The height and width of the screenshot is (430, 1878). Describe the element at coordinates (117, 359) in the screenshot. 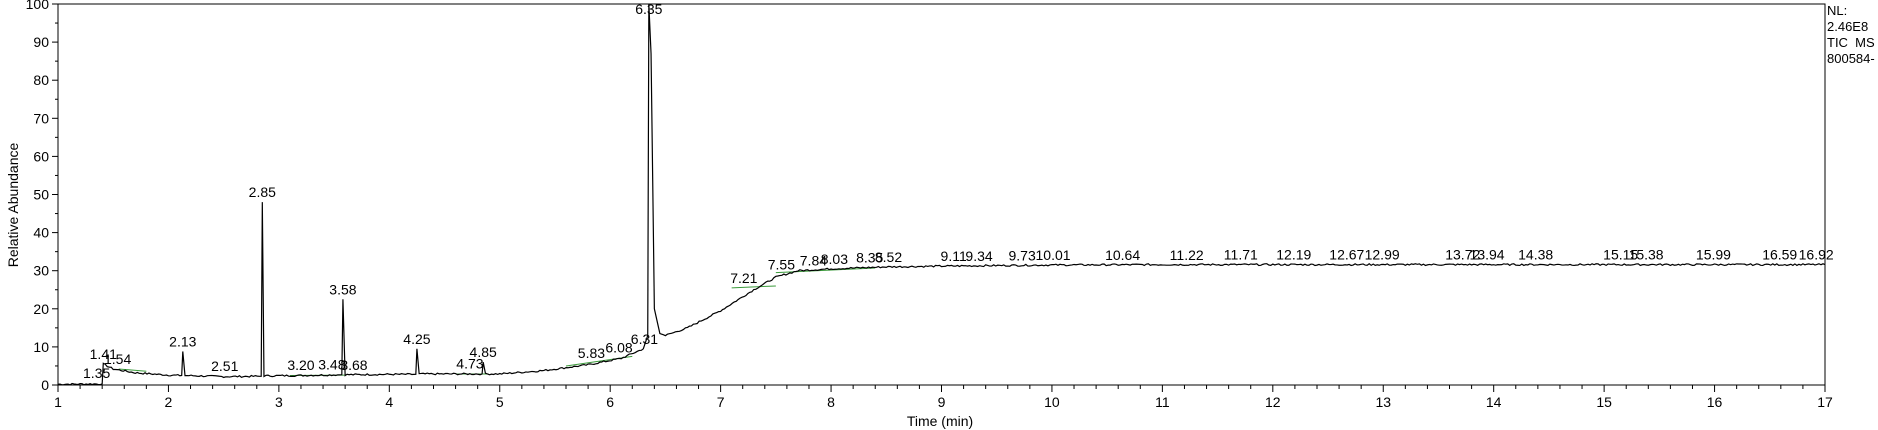

I see `peak-label: 1.54` at that location.